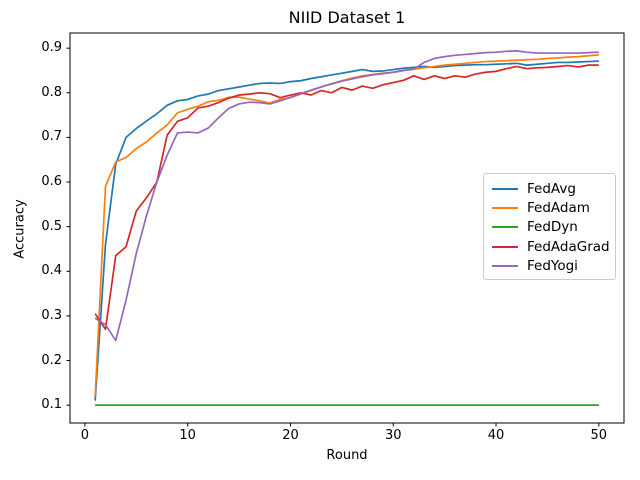 Image resolution: width=640 pixels, height=480 pixels. I want to click on y-tick-label: 0.9, so click(51, 48).